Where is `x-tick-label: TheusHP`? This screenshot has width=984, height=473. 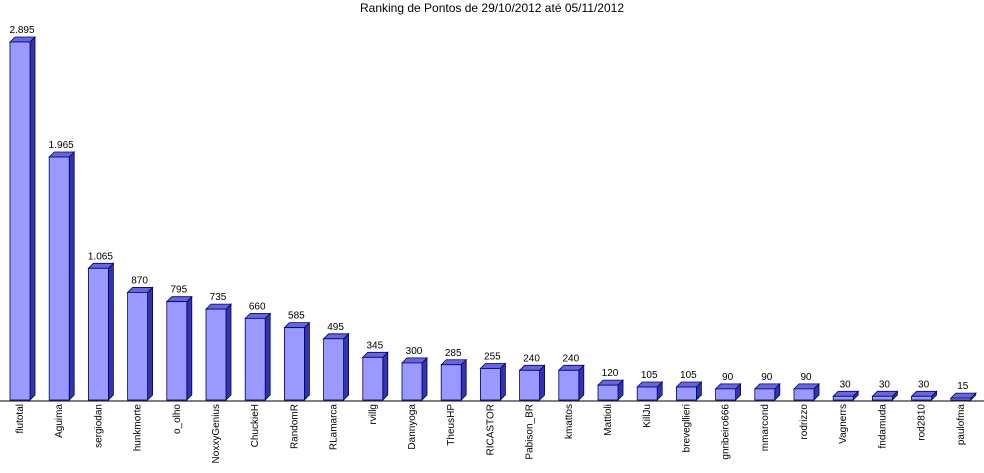
x-tick-label: TheusHP is located at coordinates (451, 425).